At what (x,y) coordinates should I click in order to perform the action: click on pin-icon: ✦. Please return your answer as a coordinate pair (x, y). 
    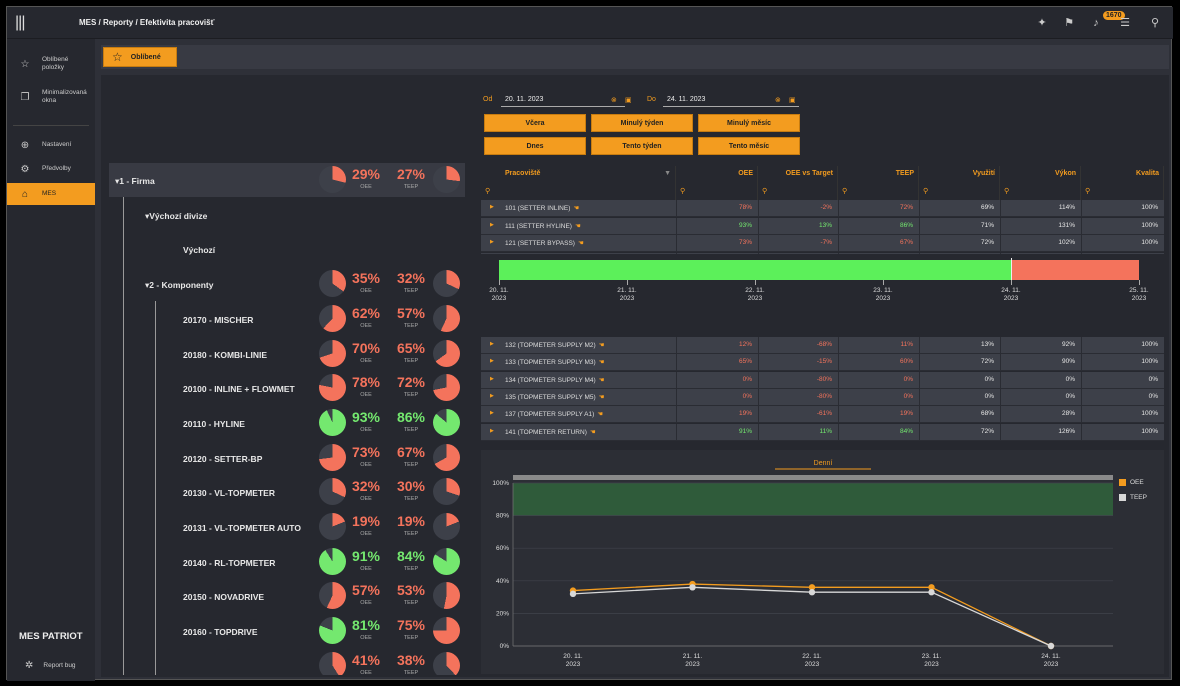
    Looking at the image, I should click on (1042, 23).